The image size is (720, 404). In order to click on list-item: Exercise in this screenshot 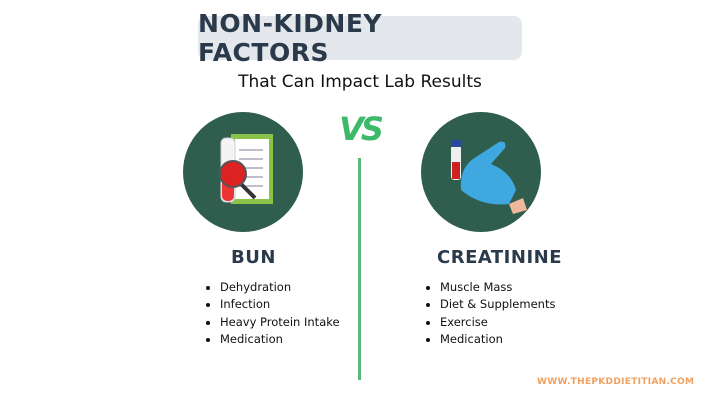, I will do `click(497, 322)`.